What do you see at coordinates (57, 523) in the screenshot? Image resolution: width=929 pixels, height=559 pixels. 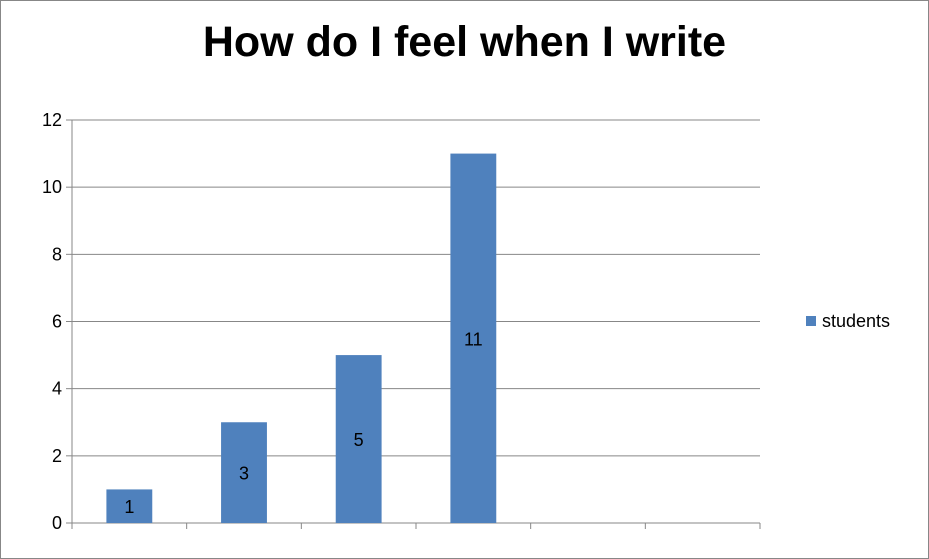 I see `y-tick-label-0: 0` at bounding box center [57, 523].